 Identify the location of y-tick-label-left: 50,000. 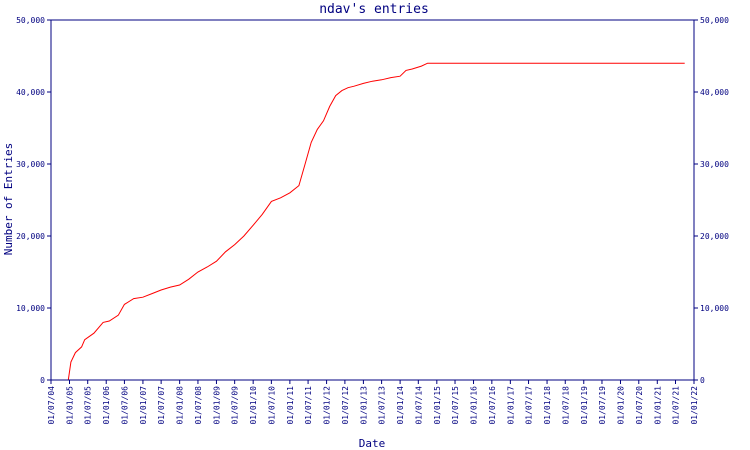
(30, 20).